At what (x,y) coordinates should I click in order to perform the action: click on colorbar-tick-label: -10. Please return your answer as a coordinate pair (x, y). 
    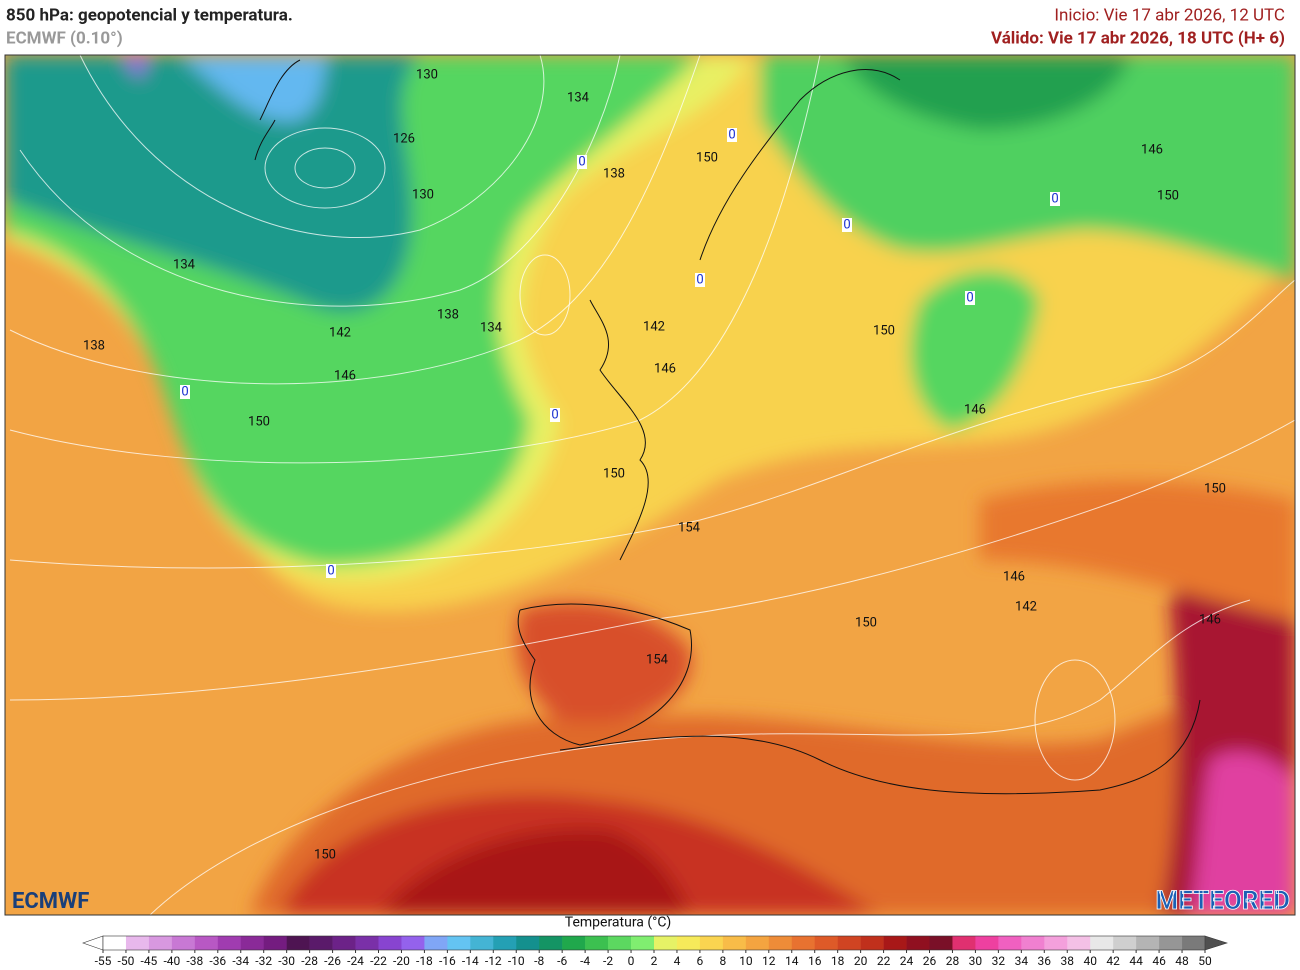
    Looking at the image, I should click on (516, 961).